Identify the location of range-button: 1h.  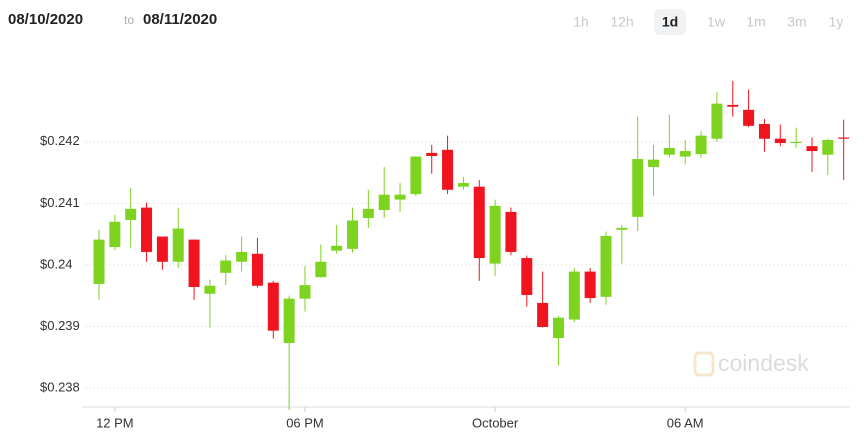
(581, 22).